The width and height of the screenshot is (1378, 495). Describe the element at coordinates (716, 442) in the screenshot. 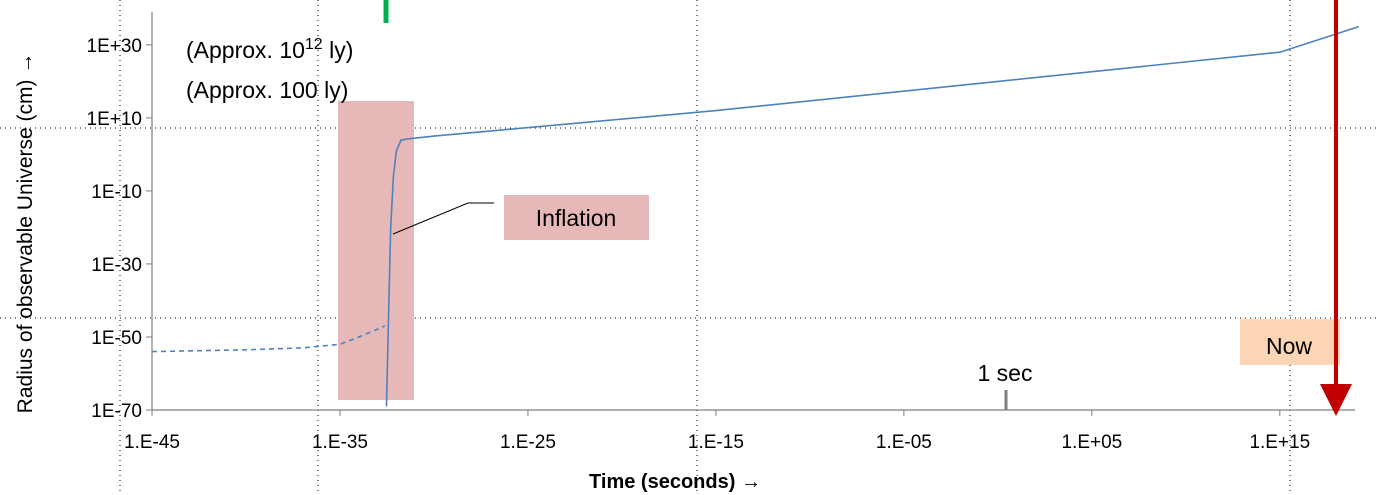

I see `x-tick-label: 1.E-15` at that location.